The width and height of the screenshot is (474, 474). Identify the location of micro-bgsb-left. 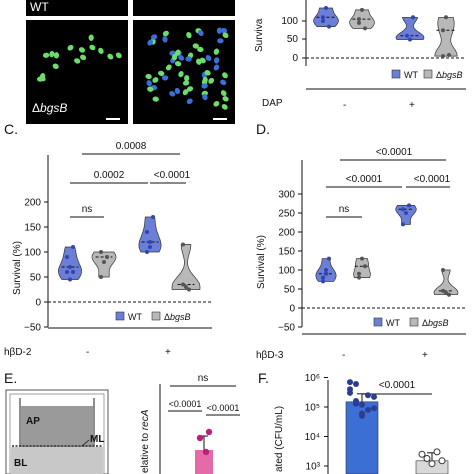
(77, 72).